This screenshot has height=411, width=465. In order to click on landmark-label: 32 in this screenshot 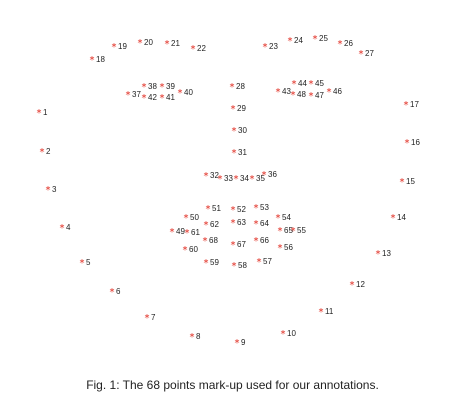, I will do `click(214, 175)`.